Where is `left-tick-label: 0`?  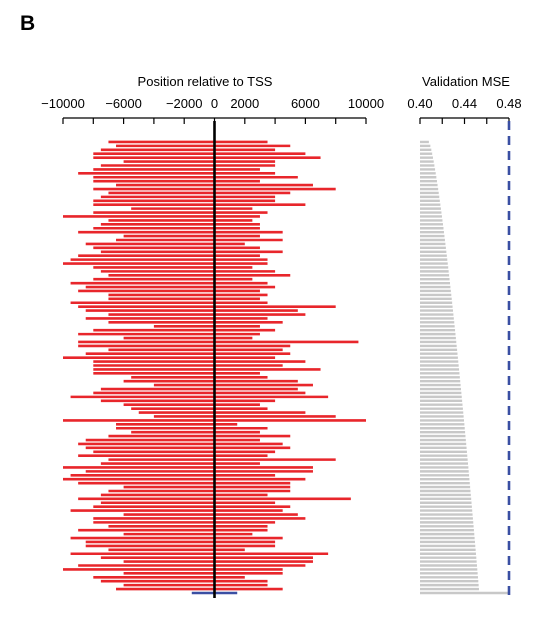
left-tick-label: 0 is located at coordinates (214, 103).